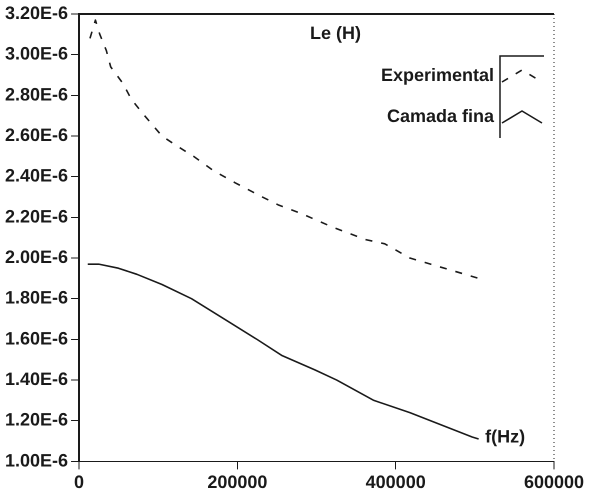 The width and height of the screenshot is (598, 499). Describe the element at coordinates (36, 216) in the screenshot. I see `y-tick-label: 2.20E-6` at that location.